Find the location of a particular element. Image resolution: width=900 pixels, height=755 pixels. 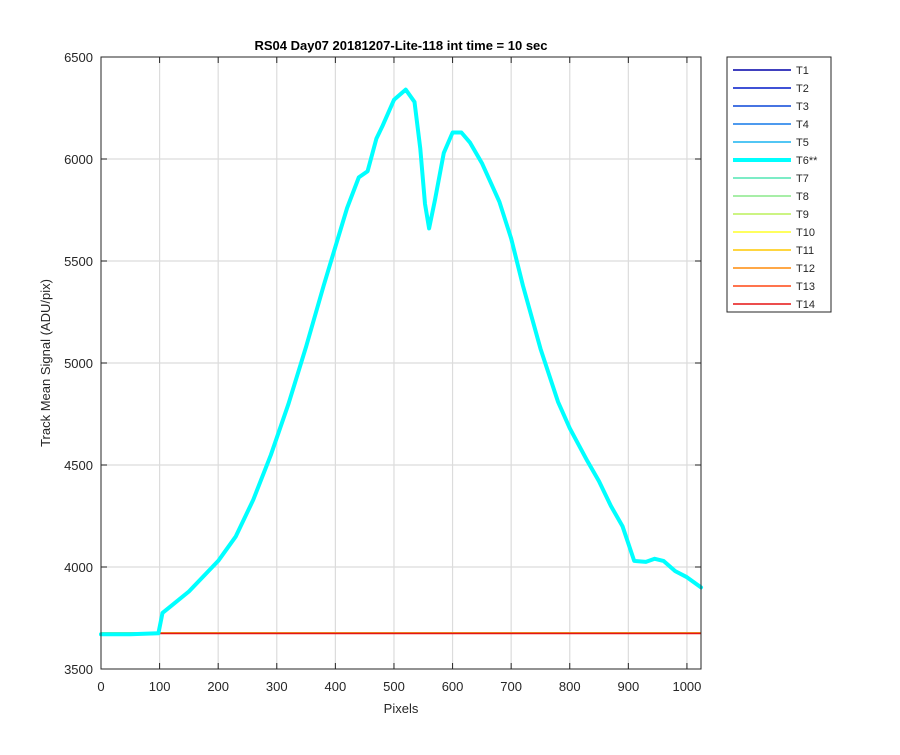

legend-label-t6: T6** is located at coordinates (807, 161).